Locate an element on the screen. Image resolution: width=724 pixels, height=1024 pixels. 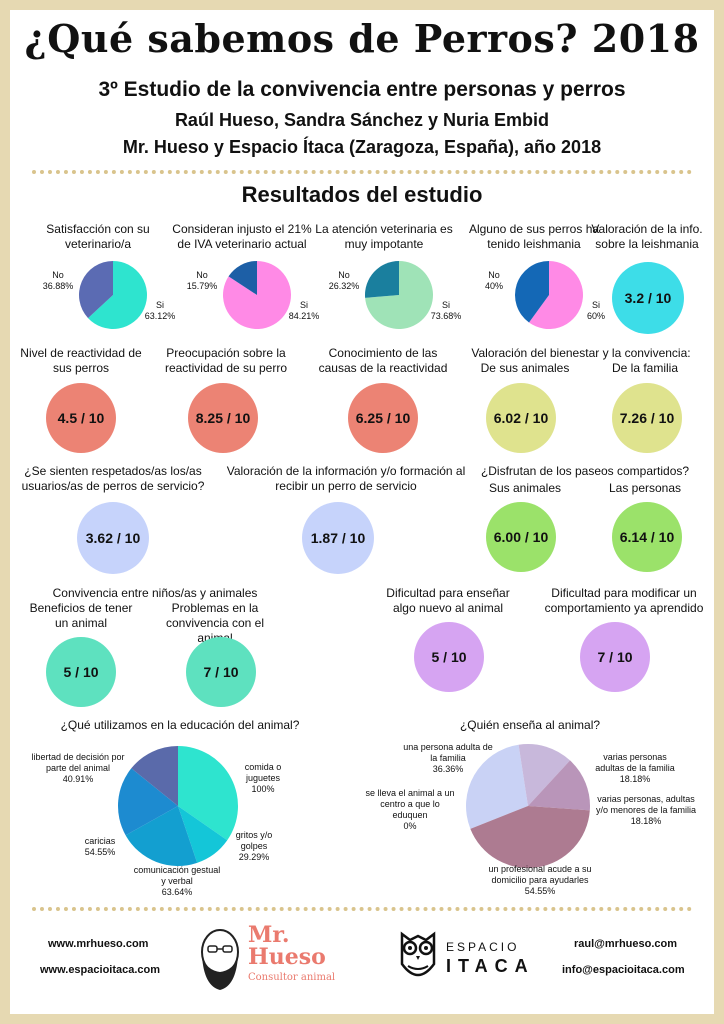
kids-title: Convivencia entre niños/as y animales is located at coordinates (155, 593).